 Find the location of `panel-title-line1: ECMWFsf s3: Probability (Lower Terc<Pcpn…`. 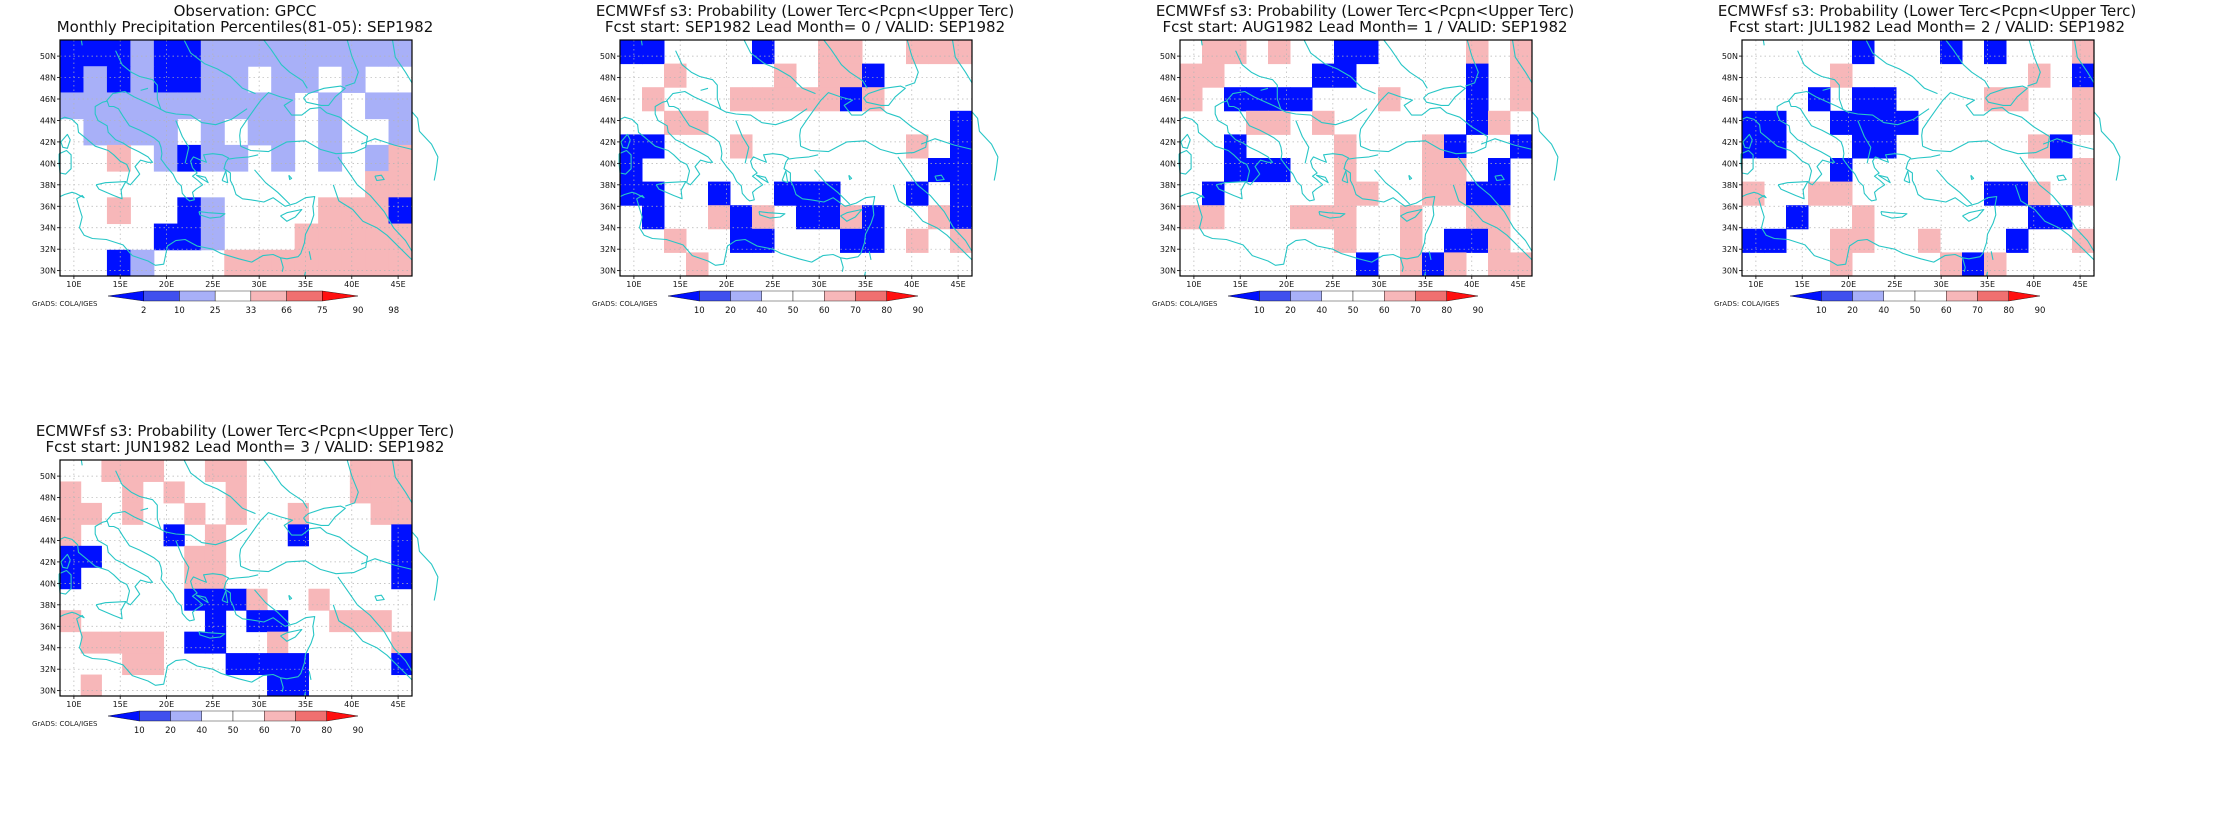

panel-title-line1: ECMWFsf s3: Probability (Lower Terc<Pcpn… is located at coordinates (1927, 11).